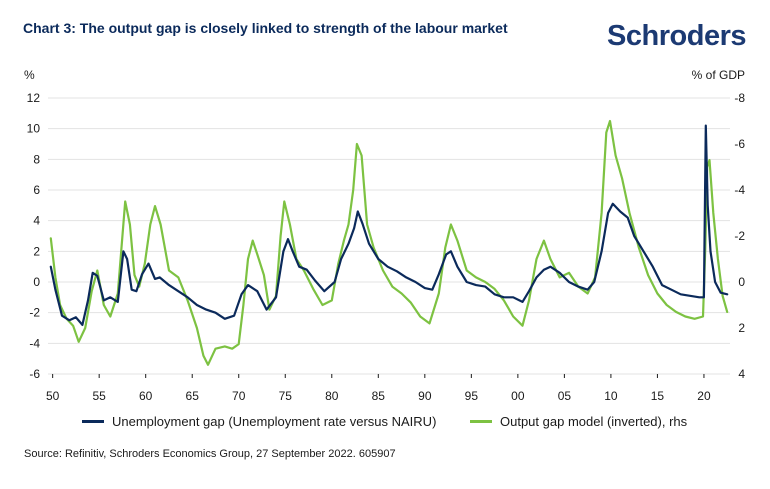 This screenshot has height=489, width=770. Describe the element at coordinates (658, 396) in the screenshot. I see `x-tick-label: 15` at that location.